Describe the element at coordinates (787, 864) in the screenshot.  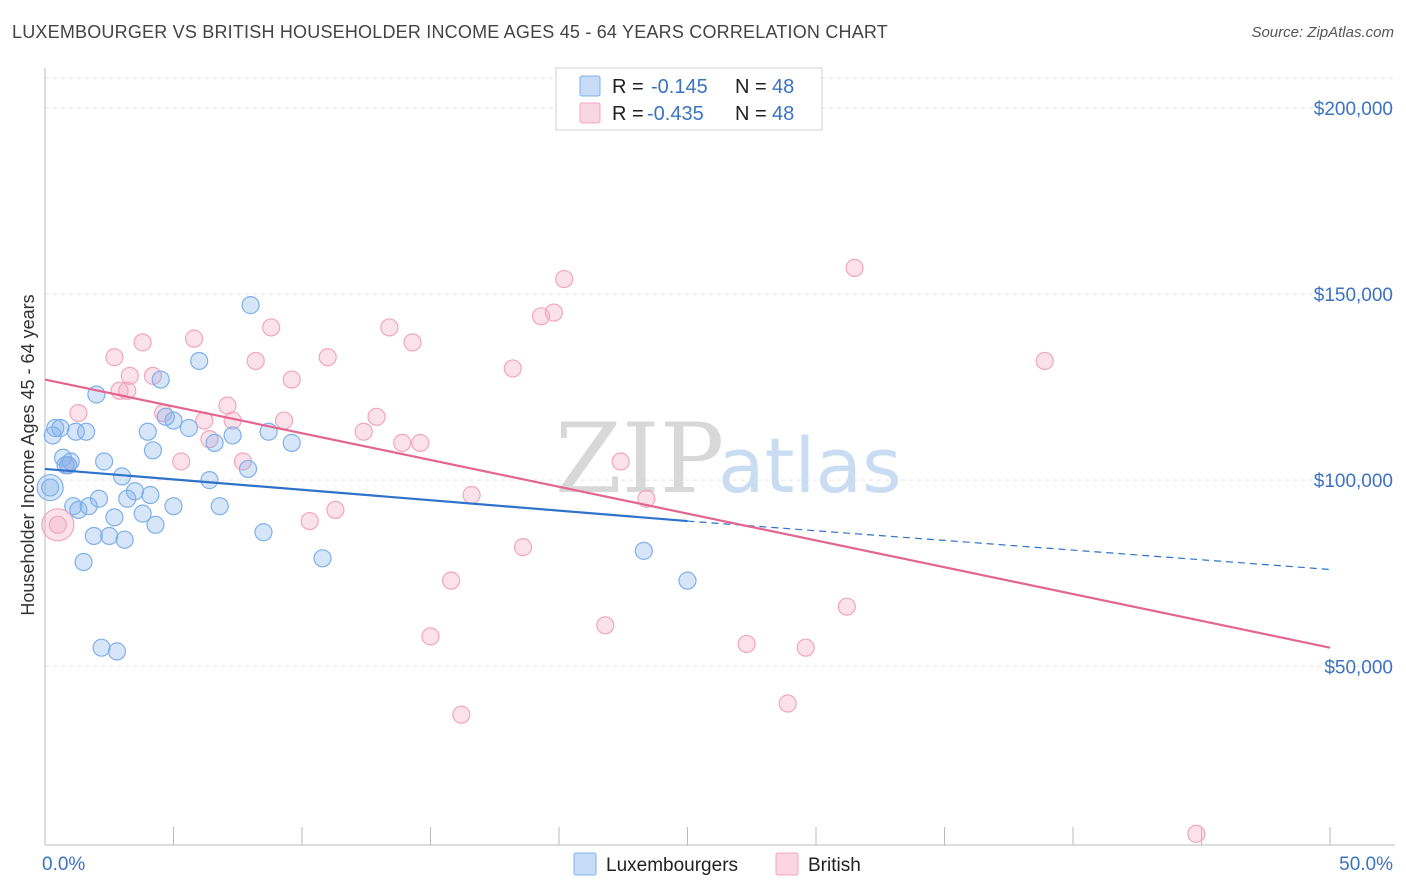
I see `bottom-legend-swatch-british` at that location.